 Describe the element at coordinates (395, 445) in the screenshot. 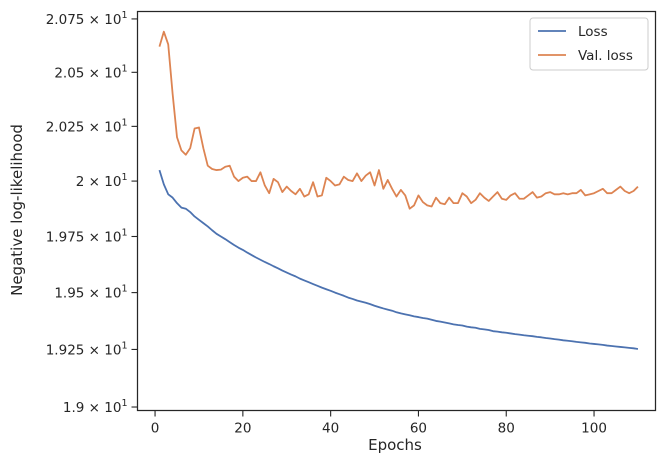

I see `x-axis-label: Epochs` at that location.